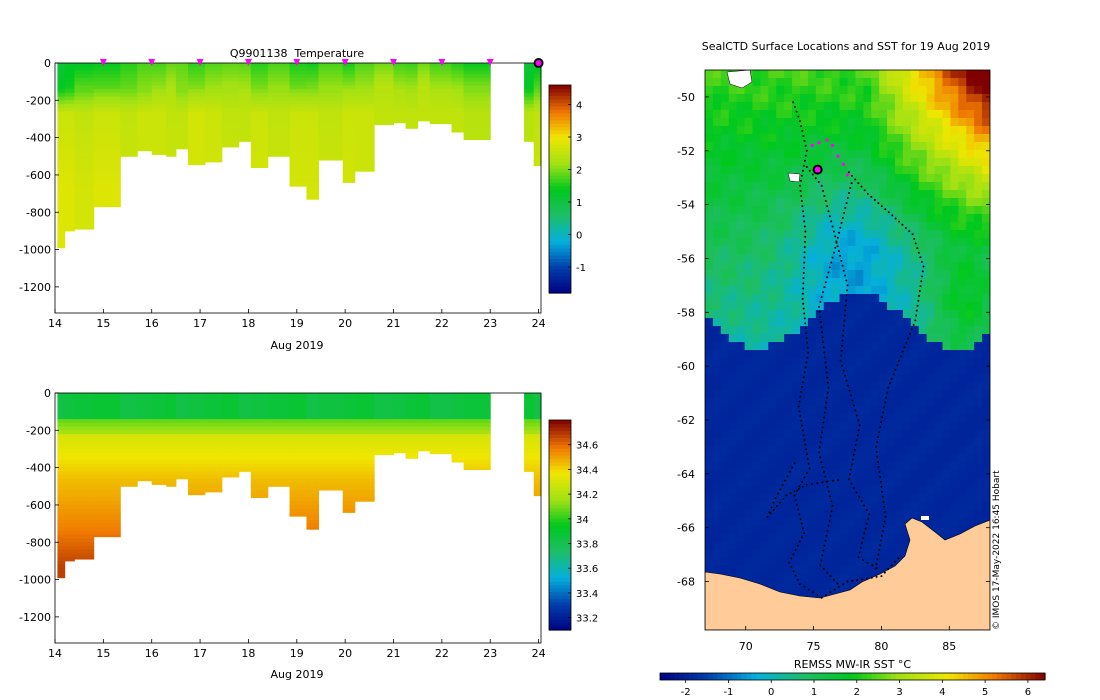 The height and width of the screenshot is (700, 1100). Describe the element at coordinates (35, 287) in the screenshot. I see `y-tick-label: -1200` at that location.